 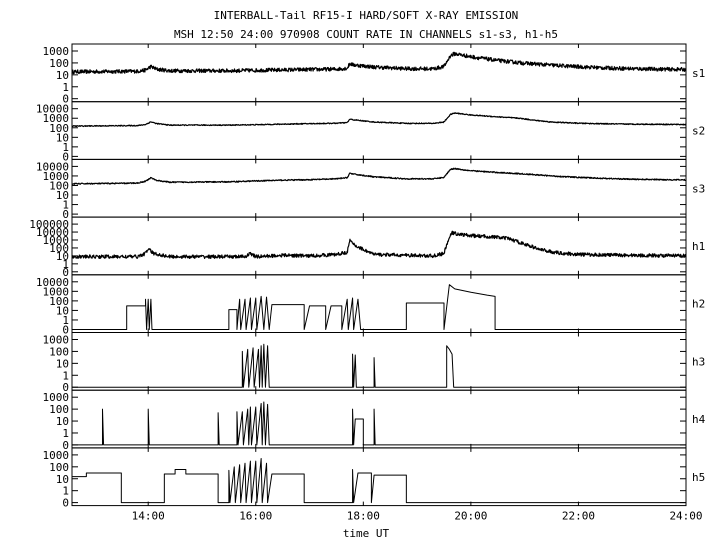 What do you see at coordinates (698, 246) in the screenshot?
I see `panel-label: h1` at bounding box center [698, 246].